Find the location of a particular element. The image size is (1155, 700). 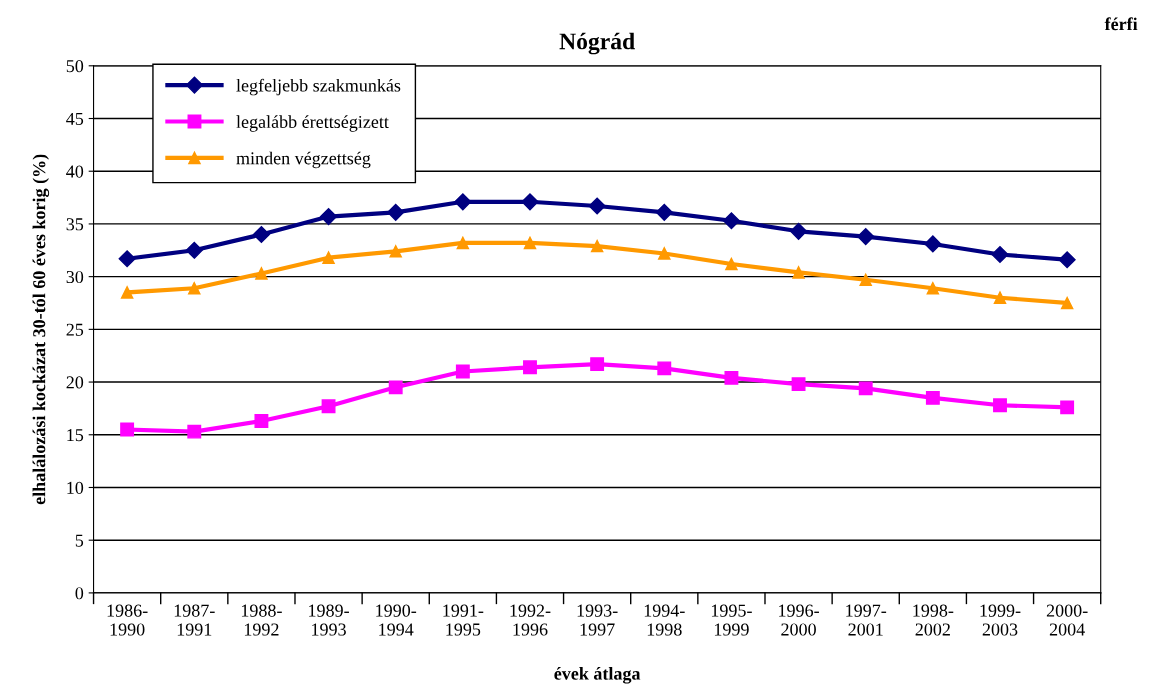

y-tick-label: 15 is located at coordinates (75, 435).